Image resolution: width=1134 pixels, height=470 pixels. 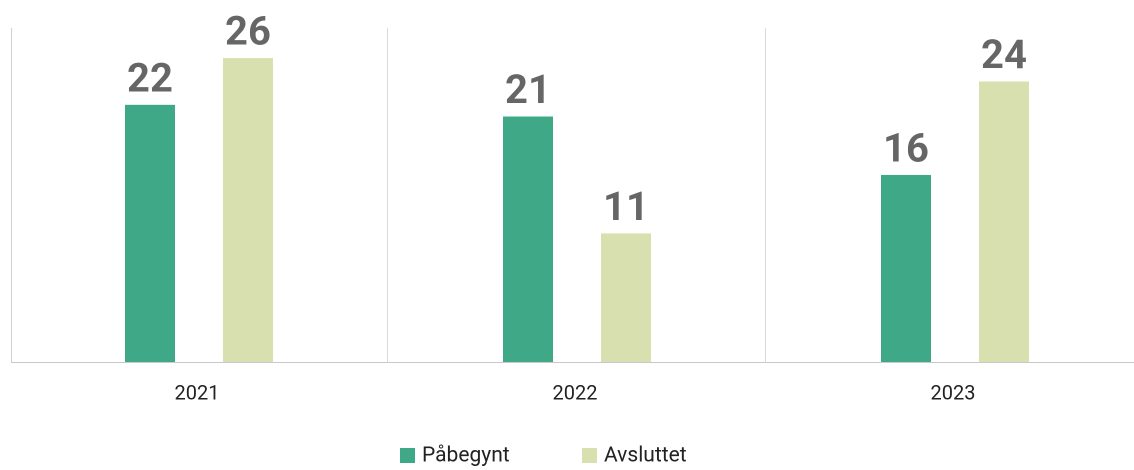 What do you see at coordinates (150, 77) in the screenshot?
I see `data-label: 22` at bounding box center [150, 77].